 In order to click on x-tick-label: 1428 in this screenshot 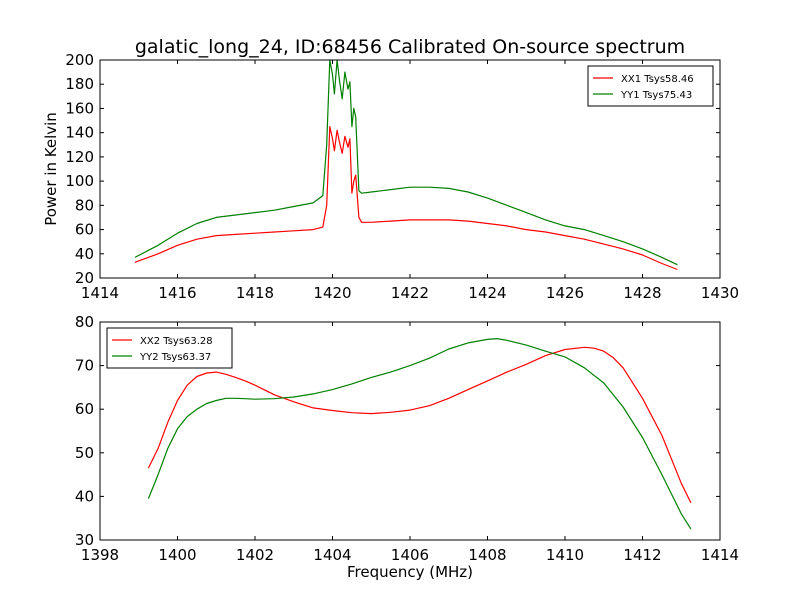, I will do `click(642, 293)`.